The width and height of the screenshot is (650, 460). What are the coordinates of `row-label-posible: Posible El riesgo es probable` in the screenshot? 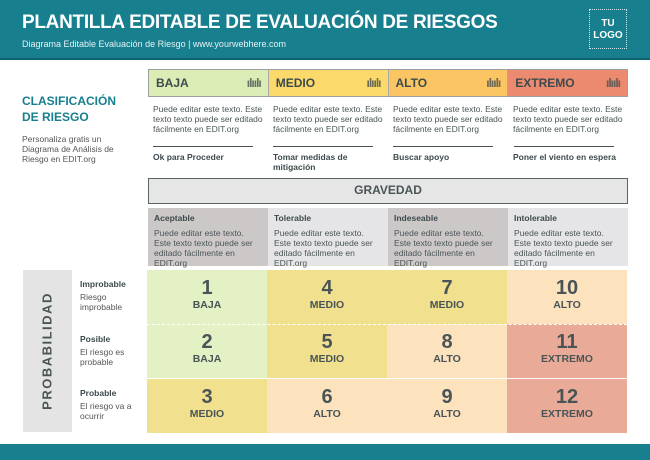 It's located at (111, 350).